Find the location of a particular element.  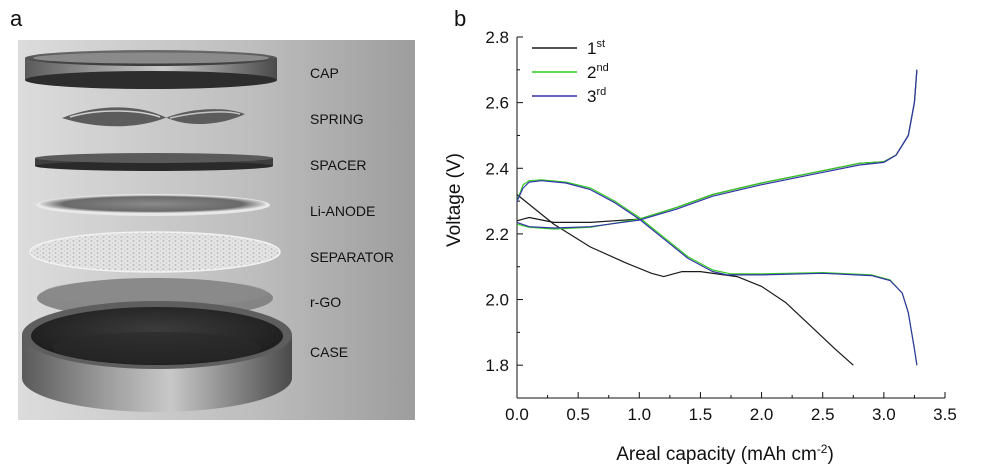

legend-label-3rd: 3rd is located at coordinates (596, 96).